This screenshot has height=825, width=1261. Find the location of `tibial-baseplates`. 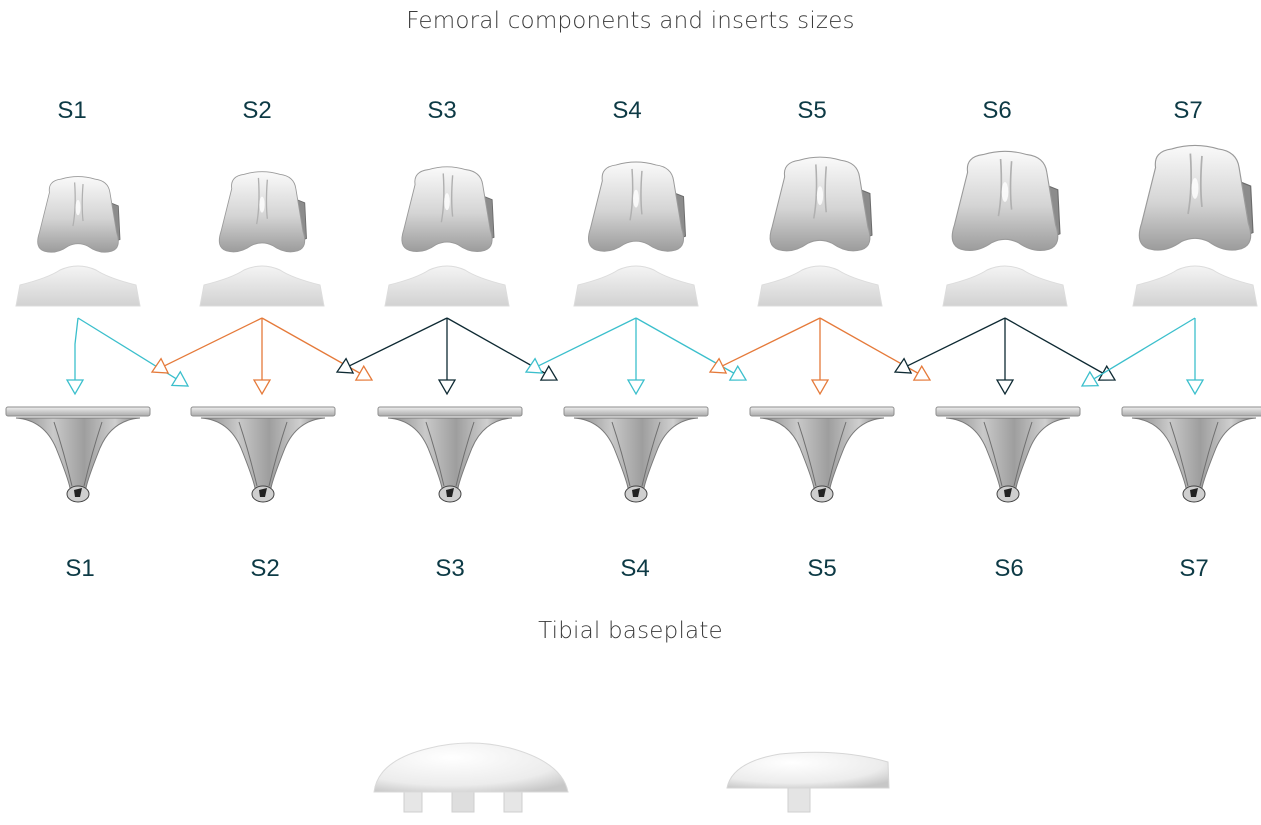

tibial-baseplates is located at coordinates (633, 454).